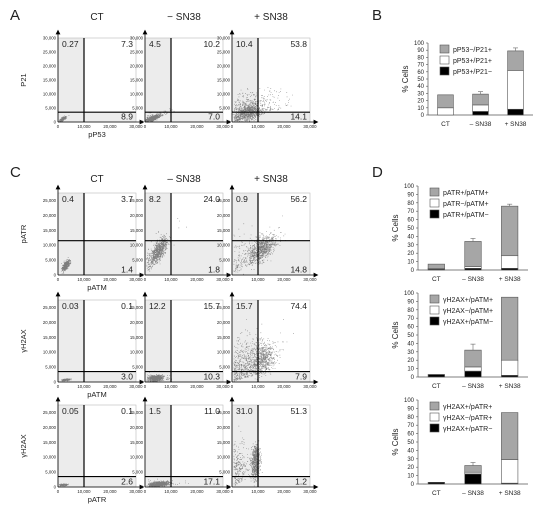 This screenshot has width=550, height=519. Describe the element at coordinates (473, 254) in the screenshot. I see `bar-segment-patr-patm---sn38` at that location.